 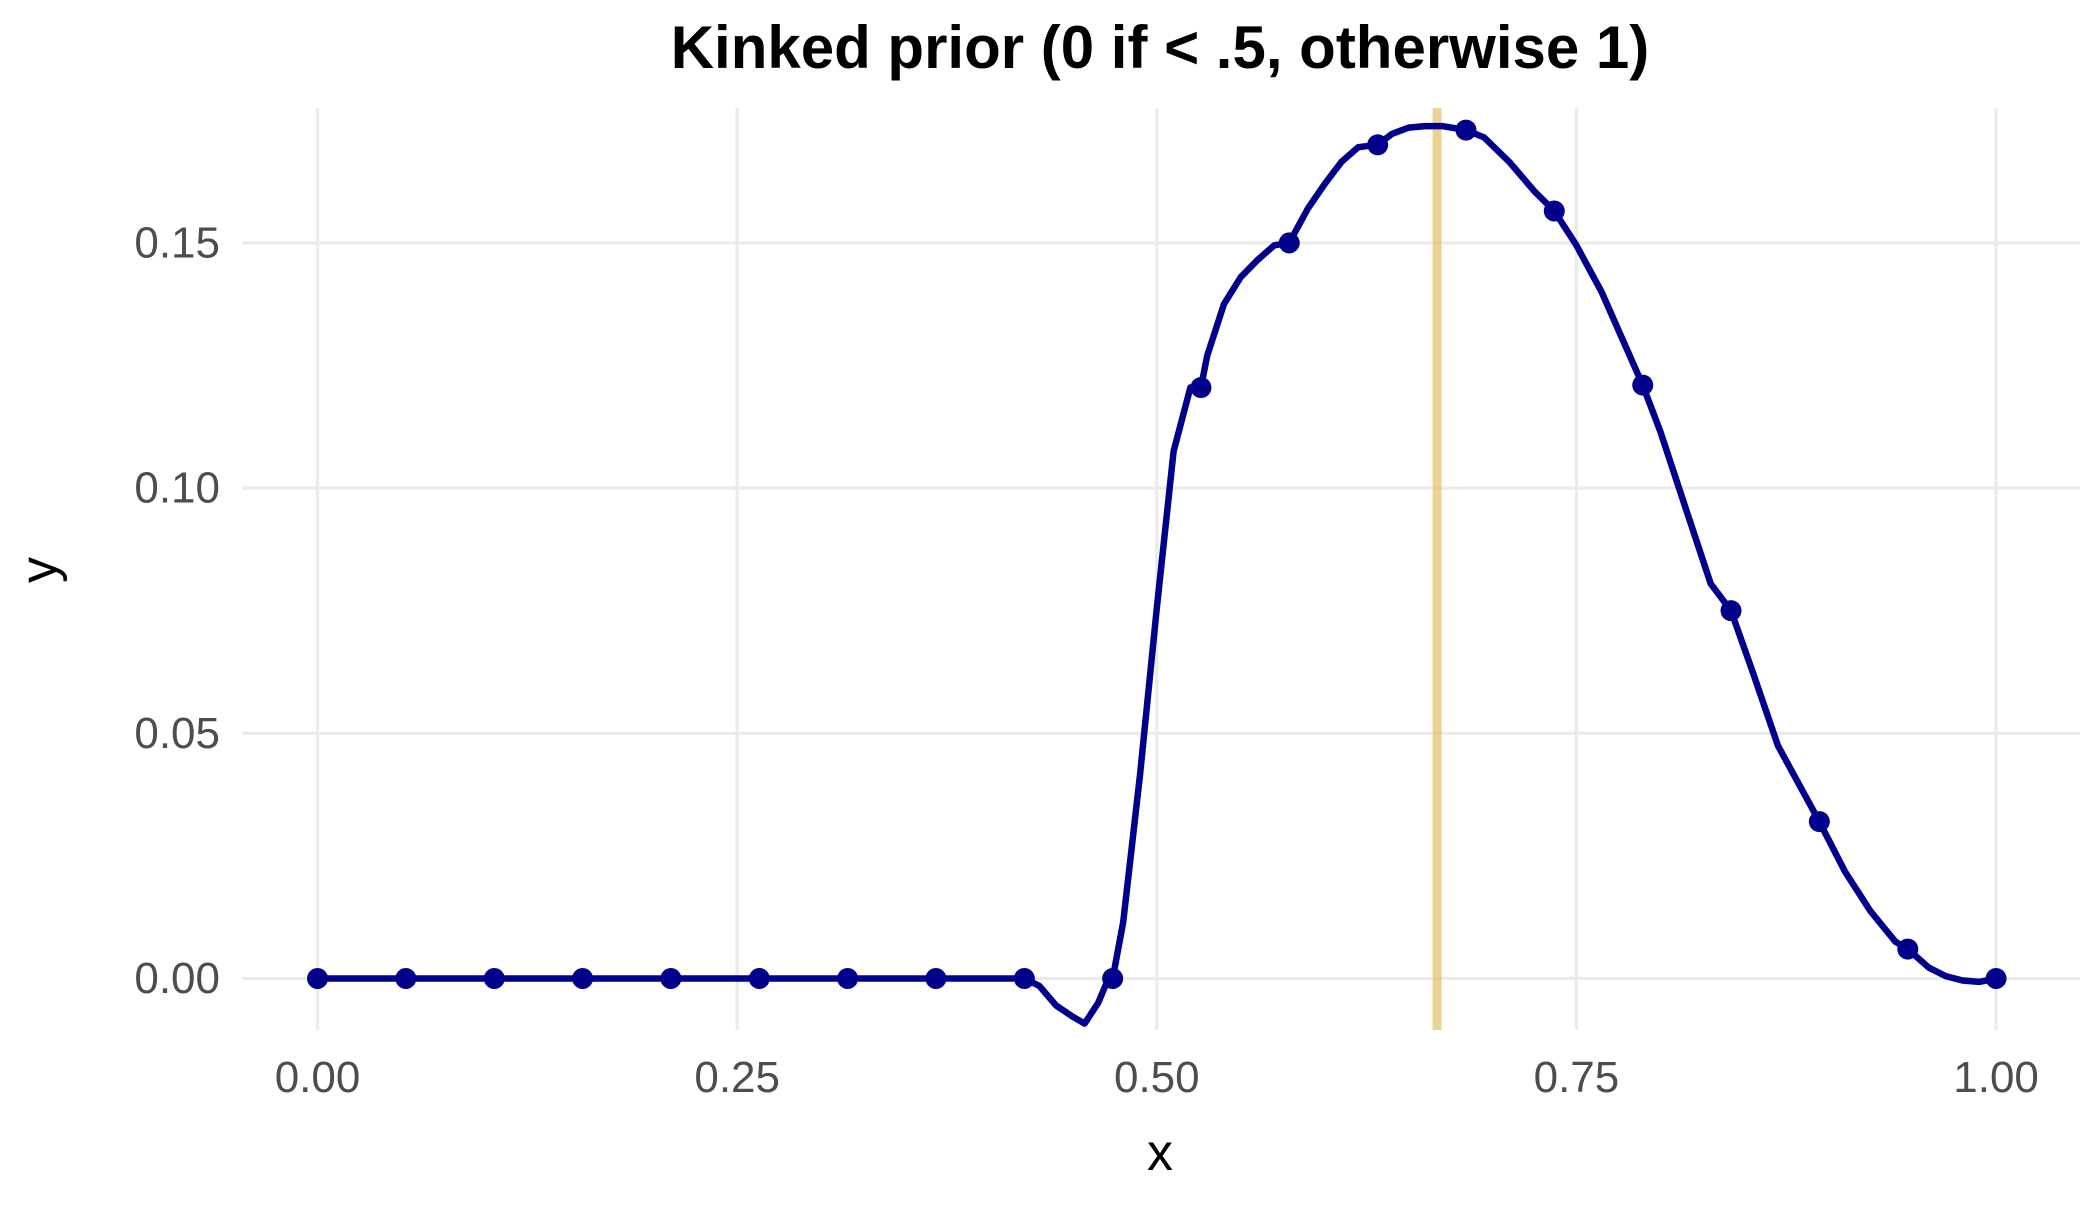 What do you see at coordinates (318, 1077) in the screenshot?
I see `x-tick-label-0: 0.00` at bounding box center [318, 1077].